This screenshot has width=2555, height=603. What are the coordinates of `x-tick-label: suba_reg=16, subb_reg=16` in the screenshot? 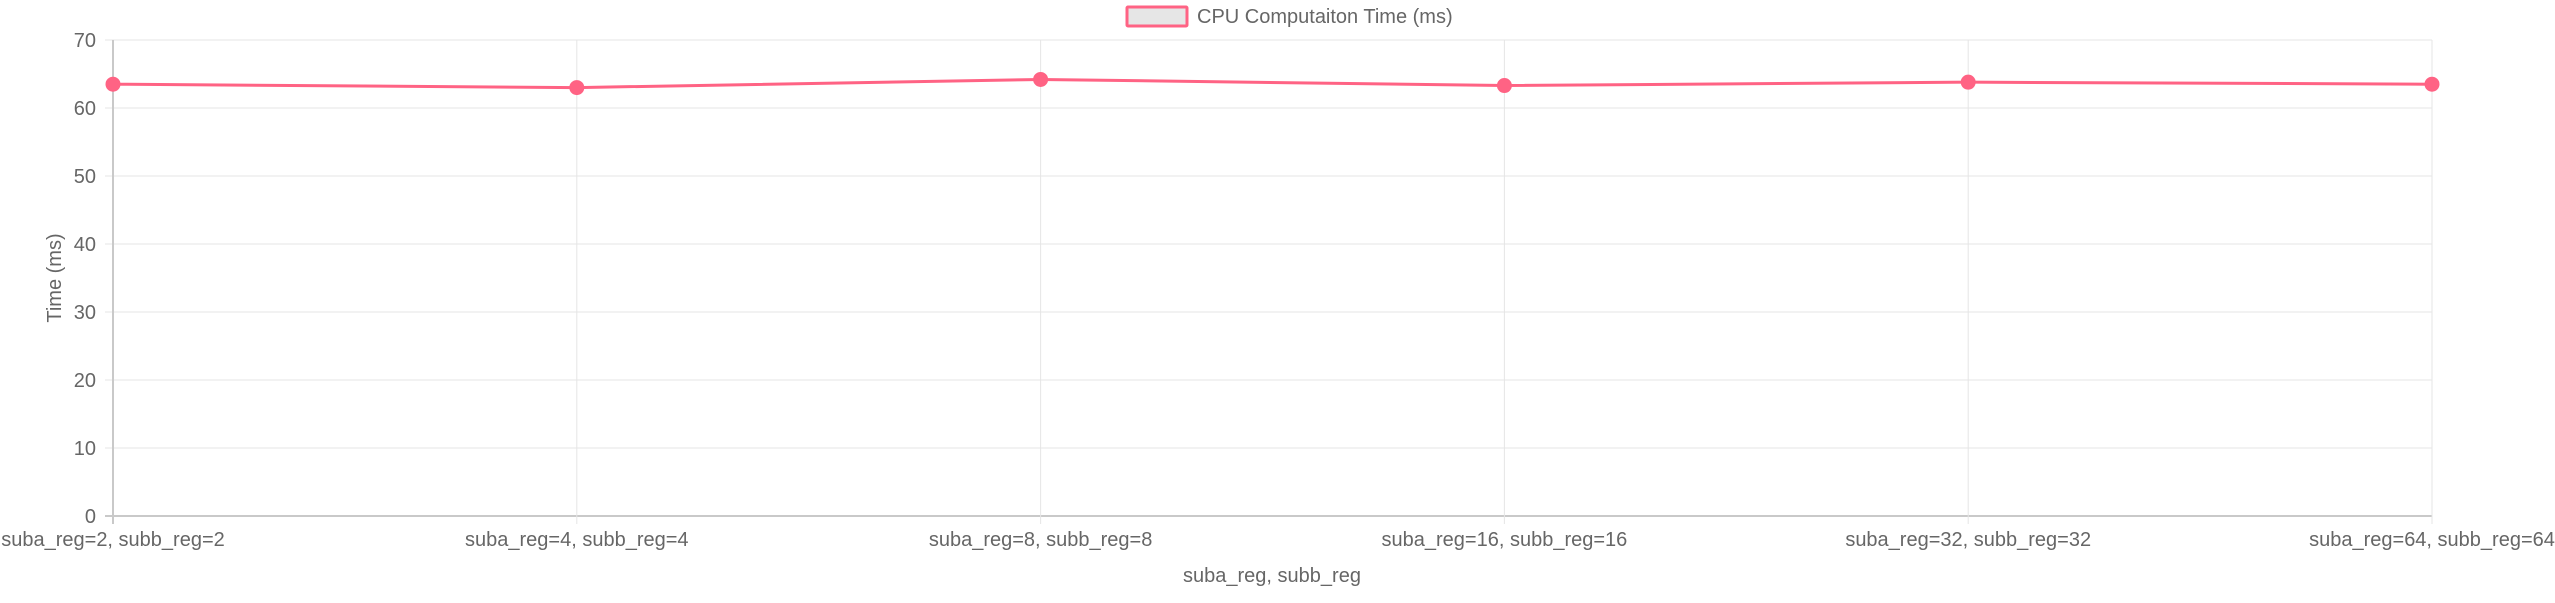 It's located at (1505, 540).